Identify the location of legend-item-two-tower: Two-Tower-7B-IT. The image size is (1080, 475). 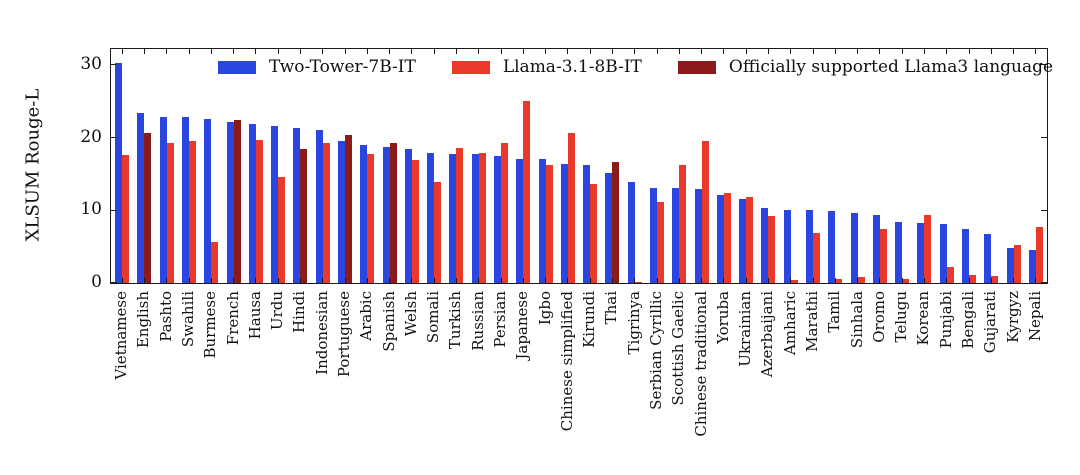
(317, 67).